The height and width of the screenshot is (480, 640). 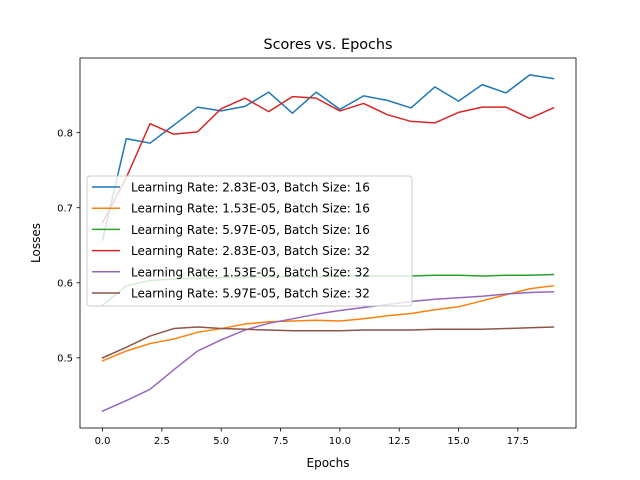 I want to click on x-tick-label: 5.0, so click(x=221, y=441).